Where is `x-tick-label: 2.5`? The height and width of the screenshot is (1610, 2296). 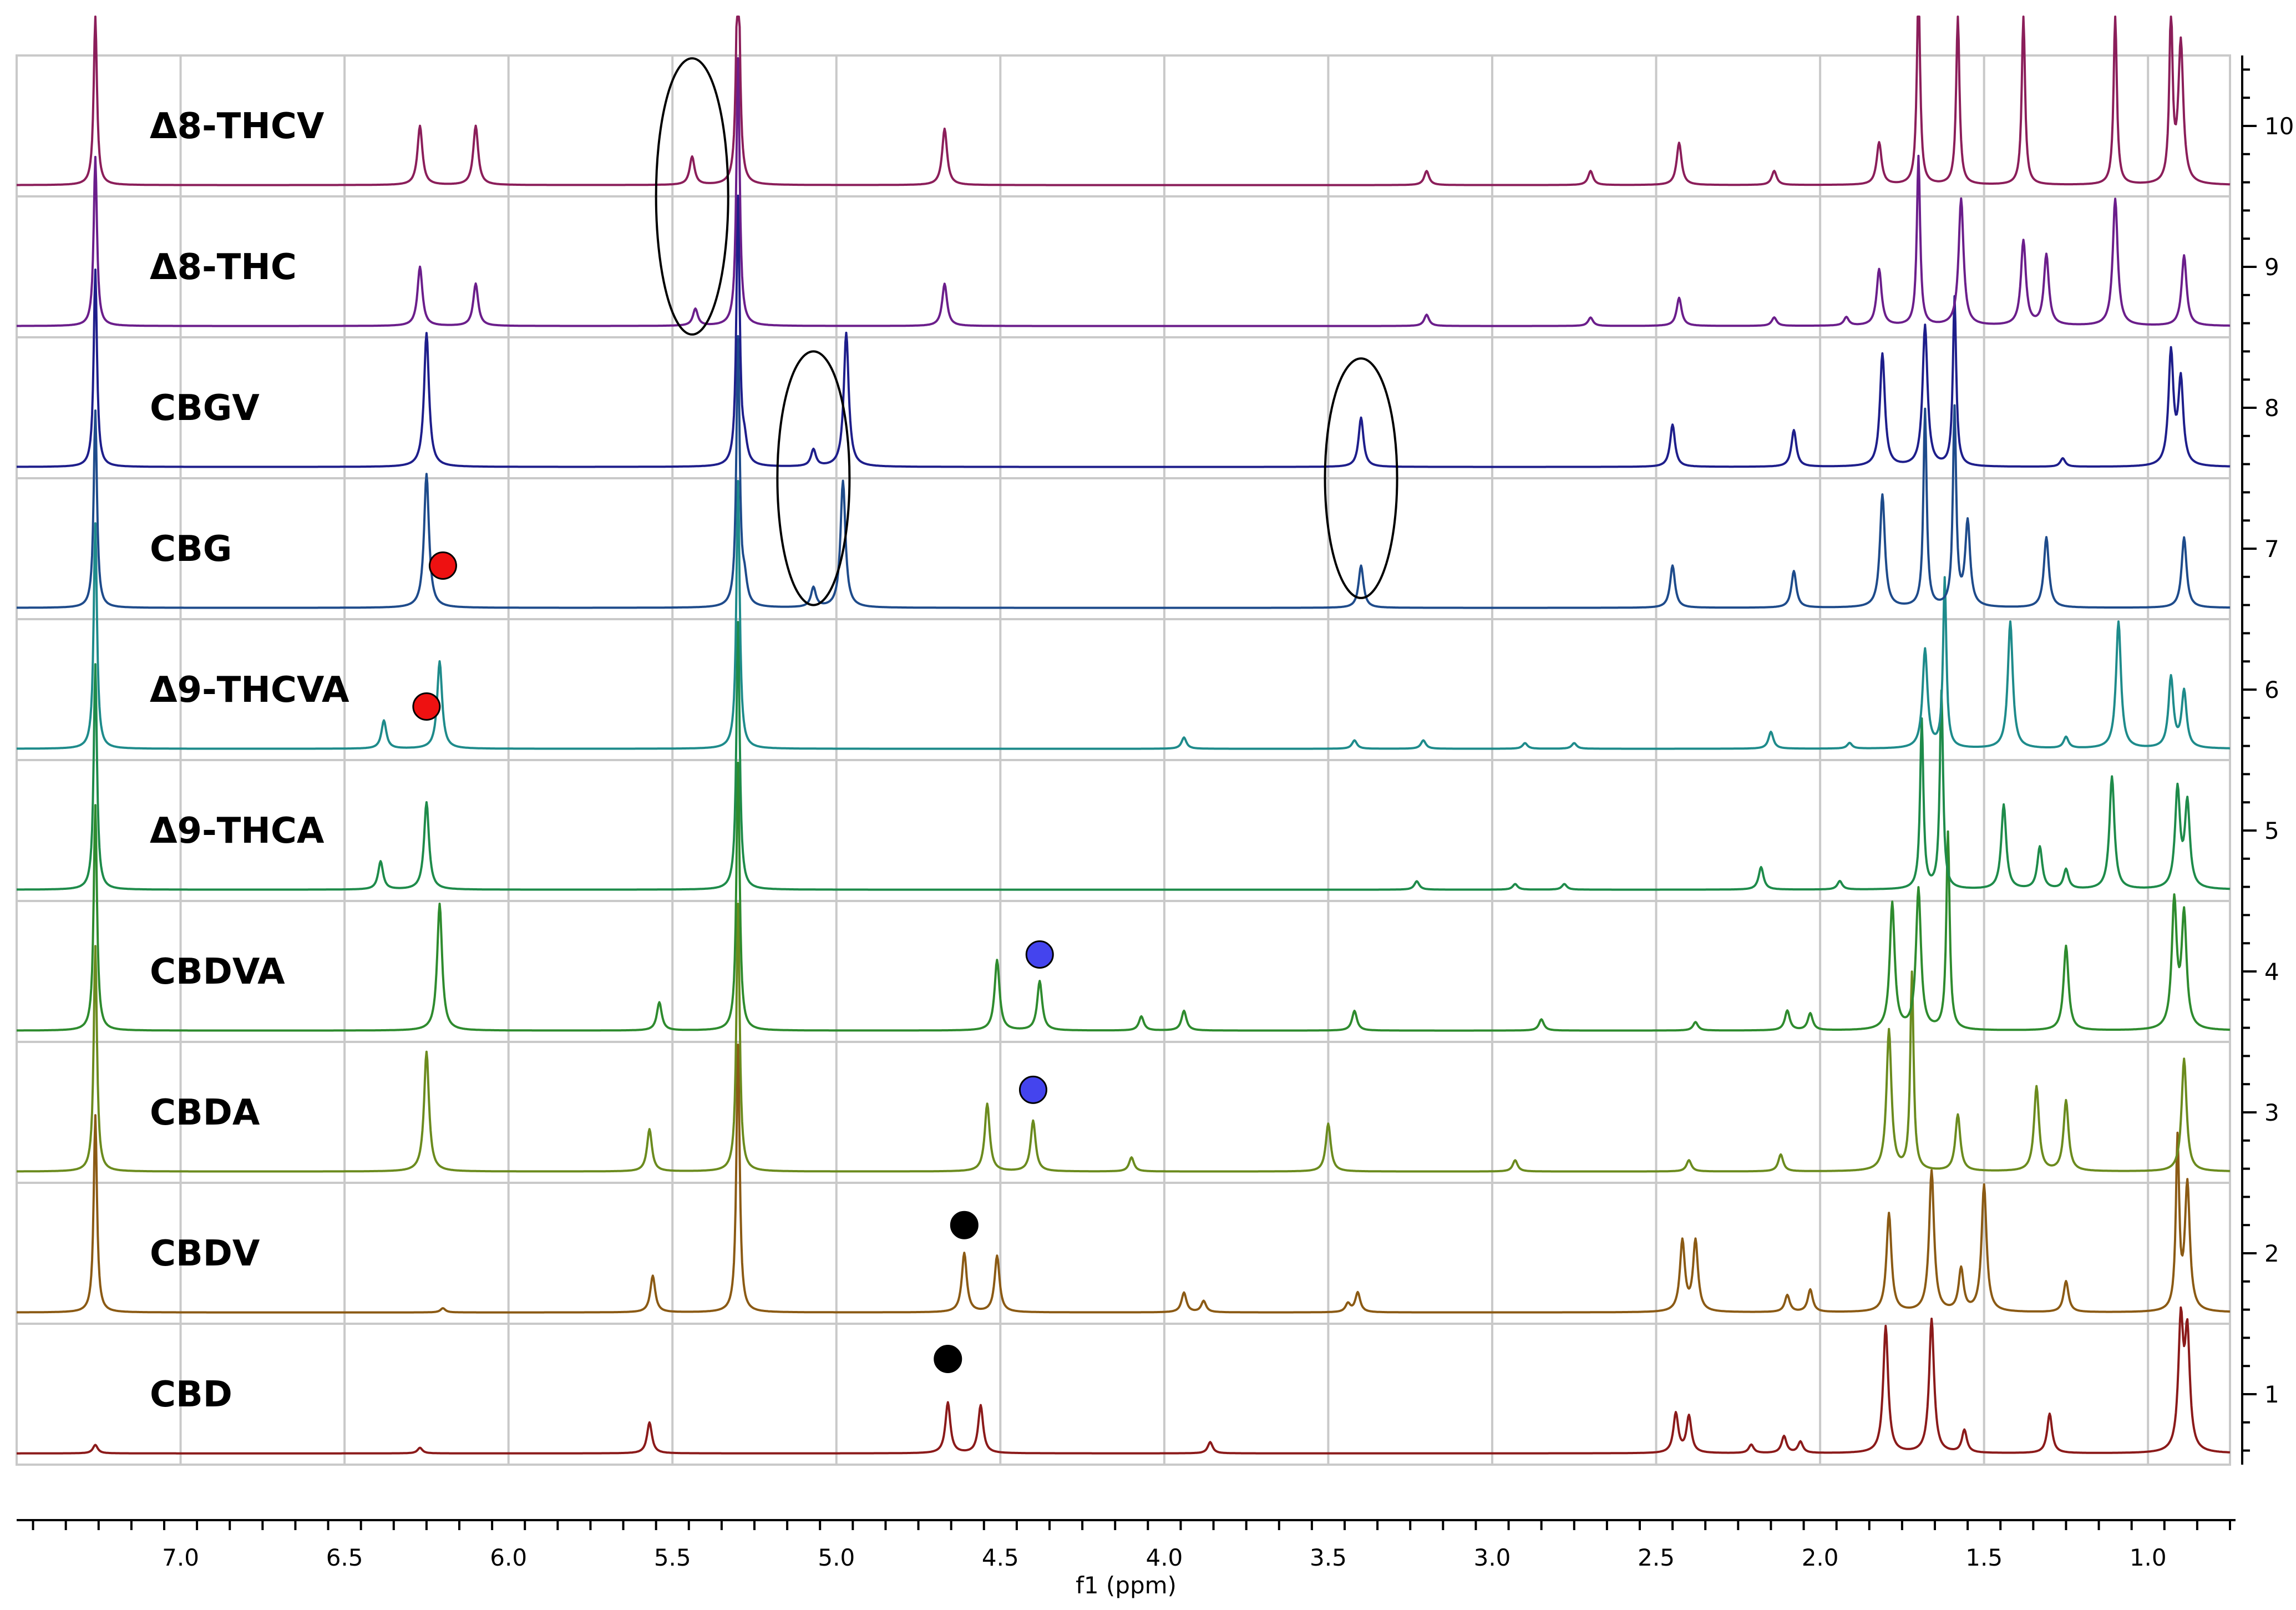 x-tick-label: 2.5 is located at coordinates (1656, 1557).